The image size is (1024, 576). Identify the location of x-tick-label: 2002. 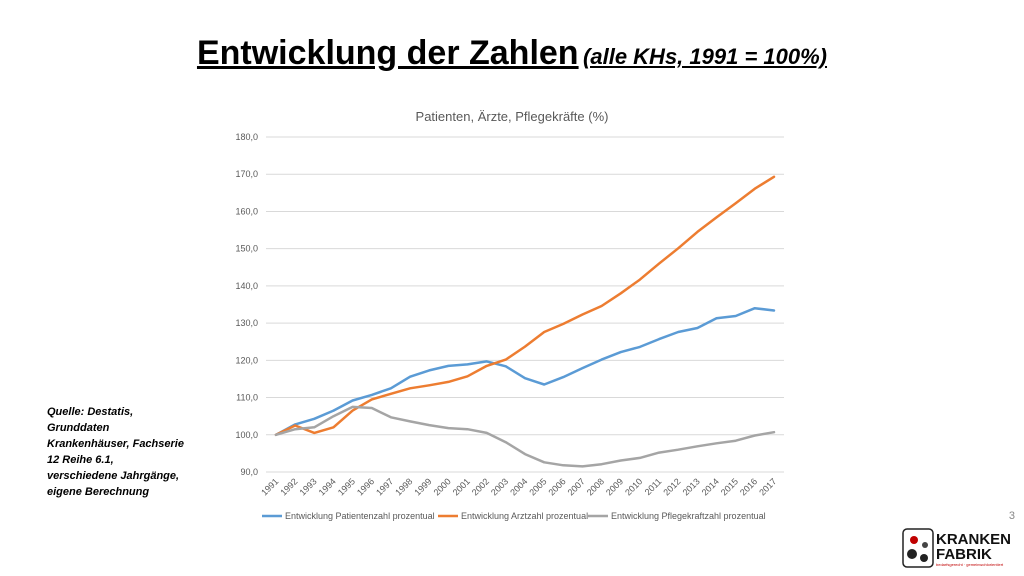
(480, 486).